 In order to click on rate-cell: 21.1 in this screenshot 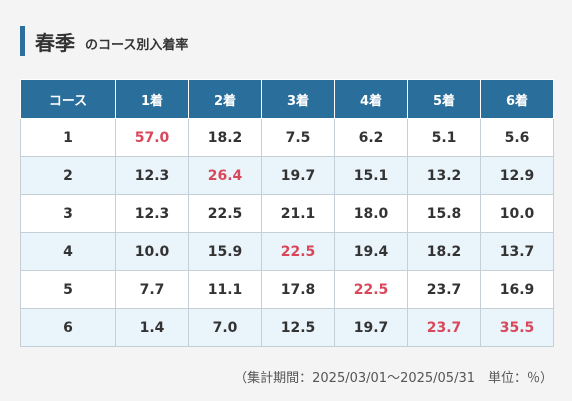, I will do `click(298, 213)`.